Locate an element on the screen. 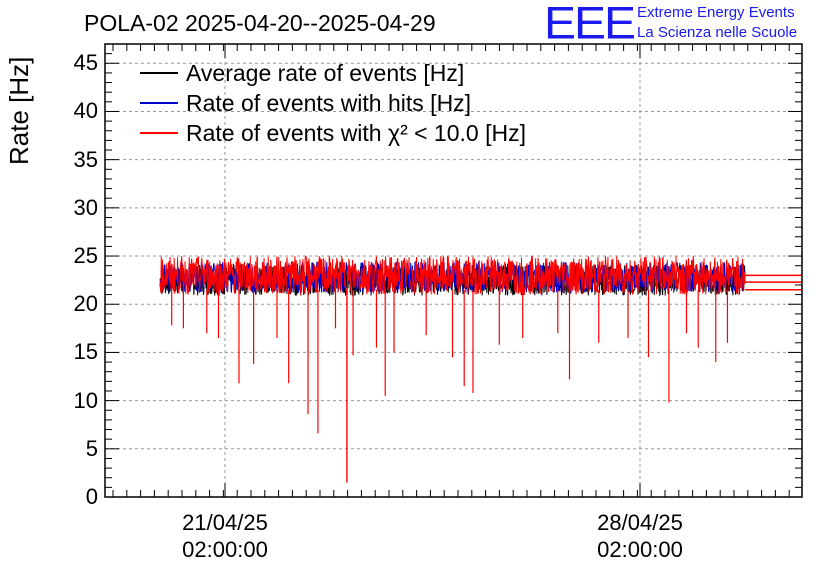 The width and height of the screenshot is (836, 572). legend-entry-hits: Rate of events with hits [Hz] is located at coordinates (305, 103).